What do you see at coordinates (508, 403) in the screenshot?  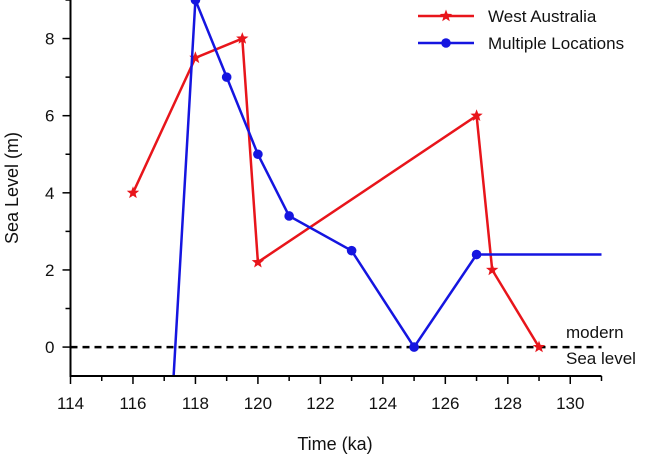 I see `x-tick-label: 128` at bounding box center [508, 403].